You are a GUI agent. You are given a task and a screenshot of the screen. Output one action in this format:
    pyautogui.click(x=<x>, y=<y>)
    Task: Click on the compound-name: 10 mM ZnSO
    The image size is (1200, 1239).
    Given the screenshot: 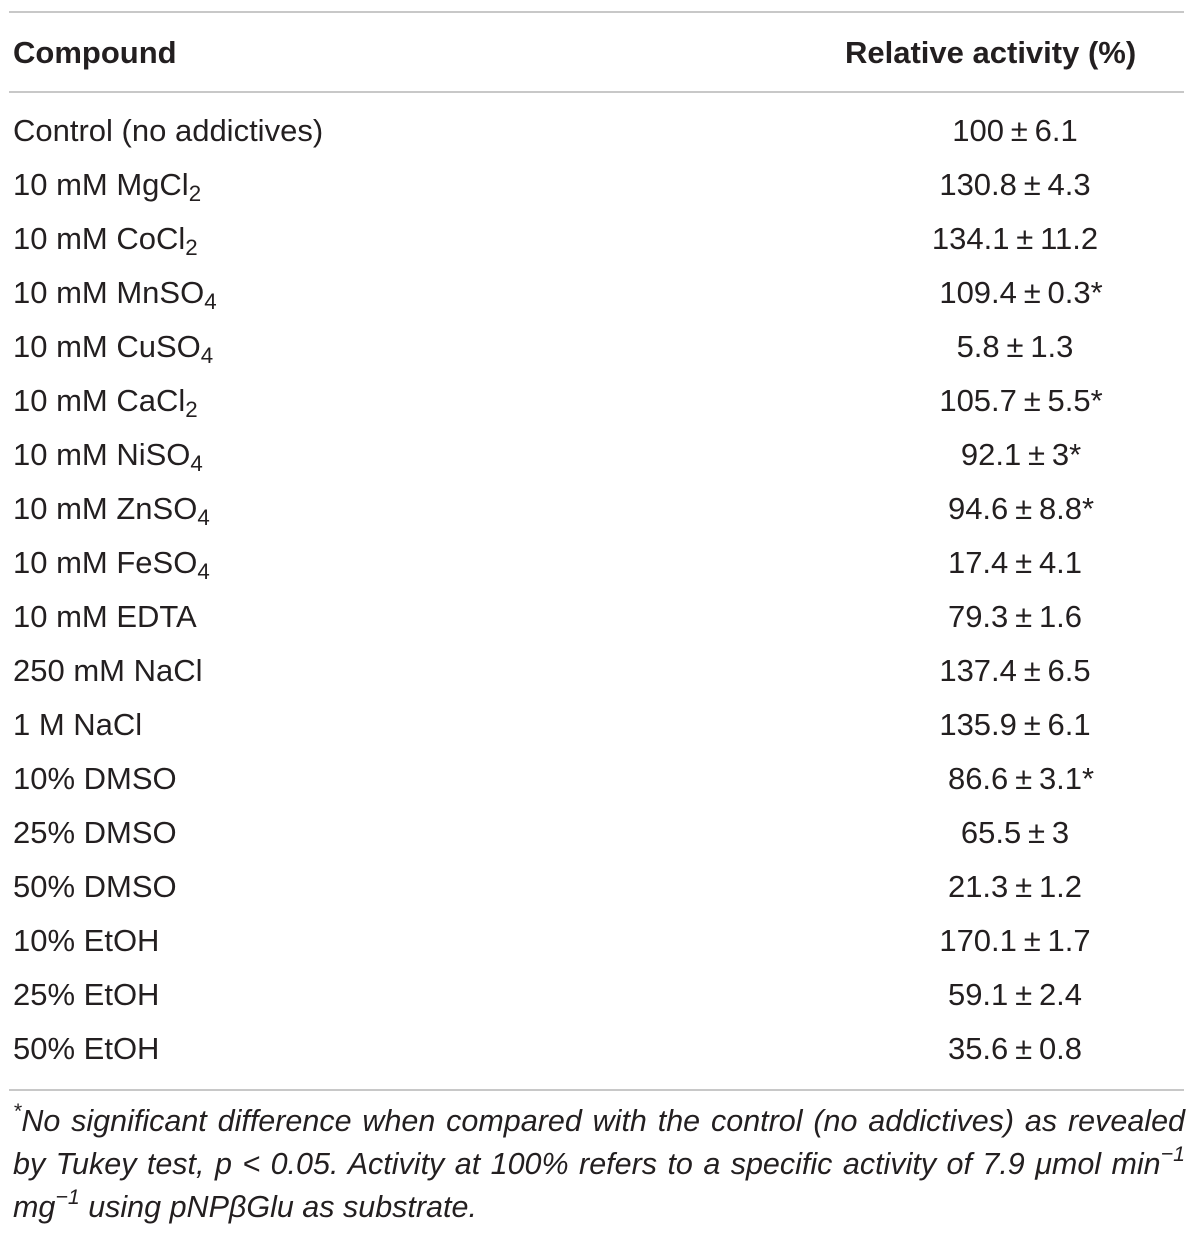 What is the action you would take?
    pyautogui.click(x=105, y=508)
    